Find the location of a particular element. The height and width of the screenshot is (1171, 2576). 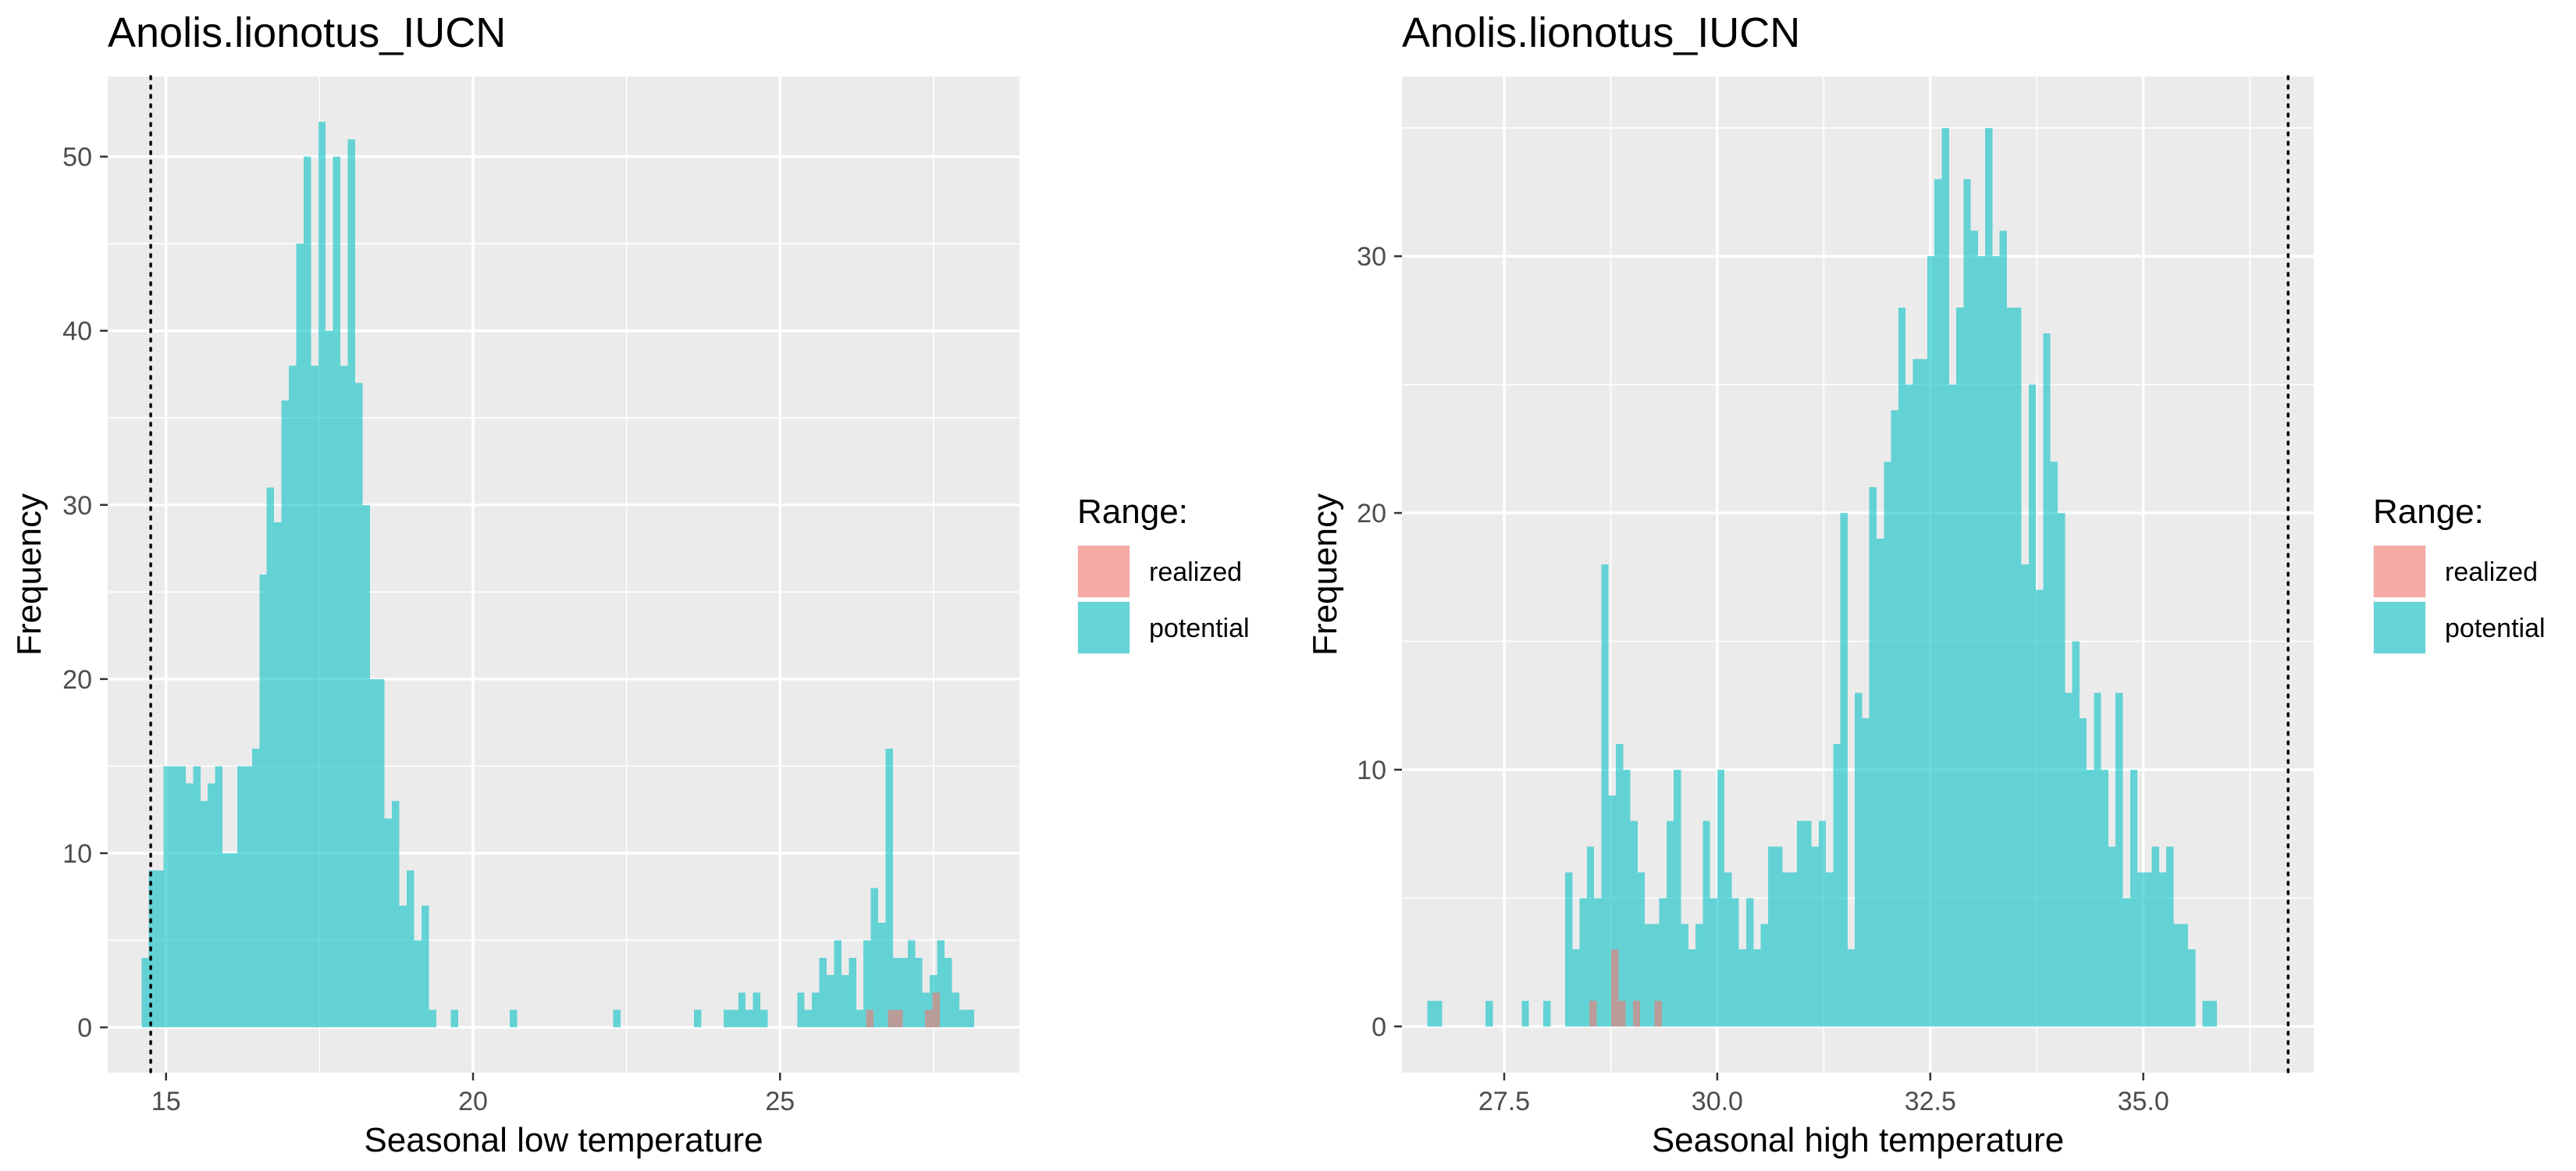

x-tick-label: 15 is located at coordinates (166, 1101).